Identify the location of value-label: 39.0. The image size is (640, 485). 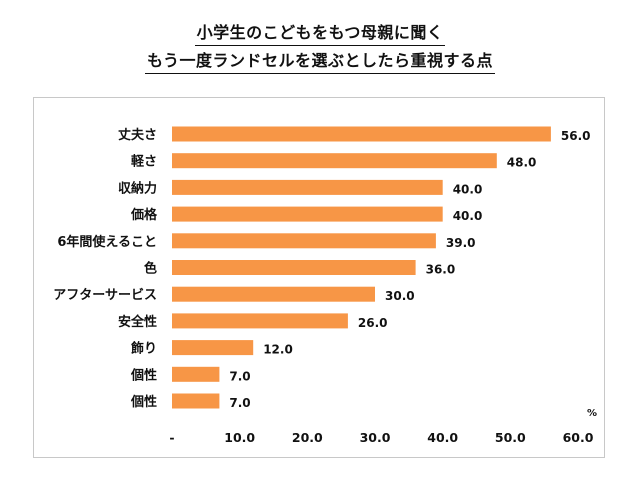
(461, 243).